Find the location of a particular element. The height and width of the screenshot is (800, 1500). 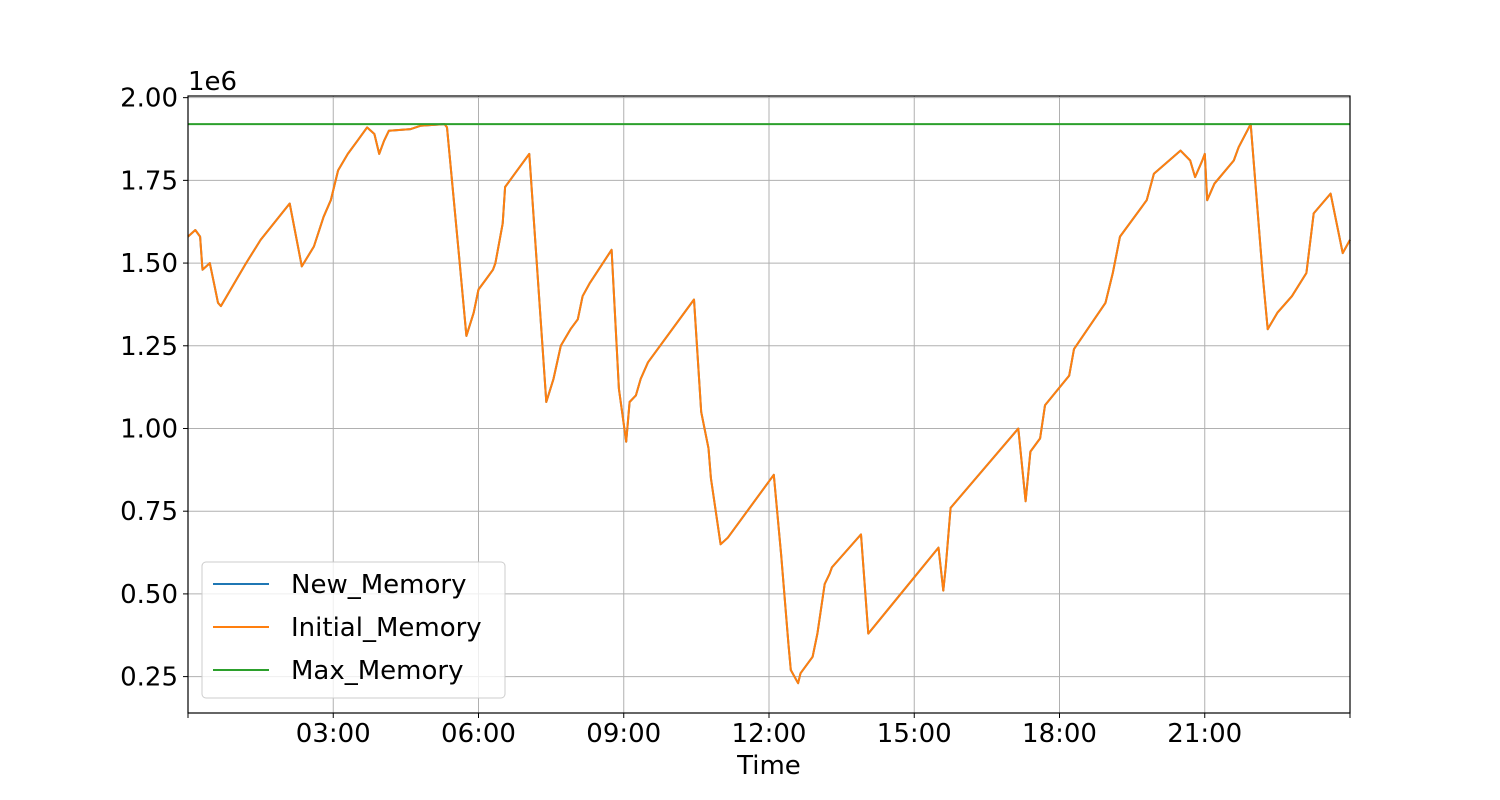

x-tick-label: 03:00 is located at coordinates (333, 734).